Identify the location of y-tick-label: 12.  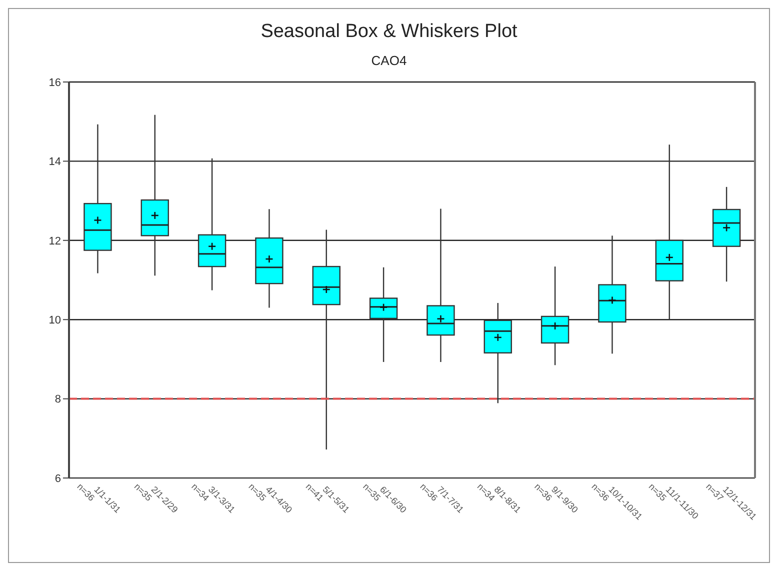
(54, 241).